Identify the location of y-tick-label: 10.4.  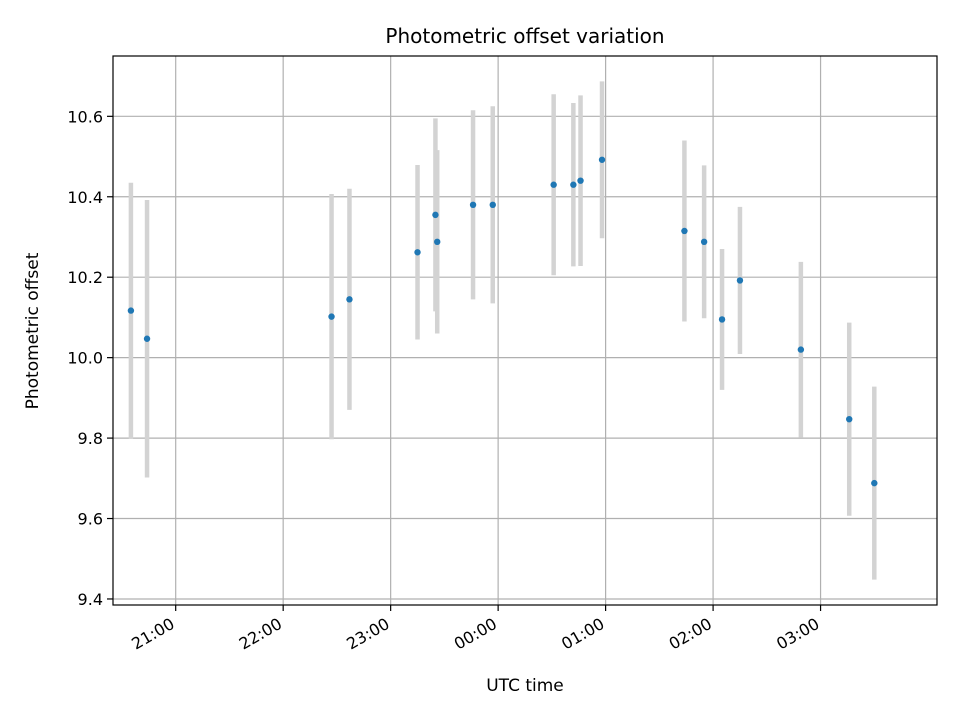
(85, 197).